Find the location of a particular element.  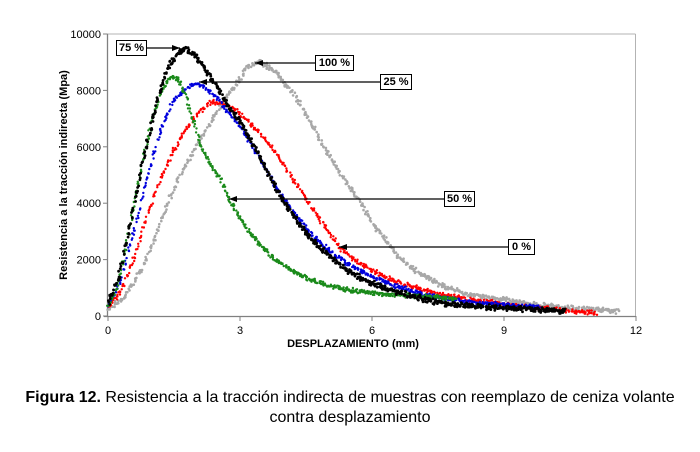

y-tick-label: 6000 is located at coordinates (89, 148).